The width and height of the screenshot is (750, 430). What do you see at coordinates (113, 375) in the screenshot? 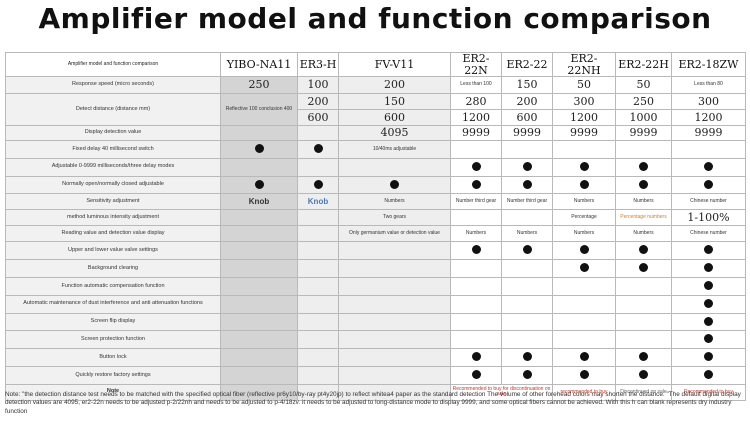
I see `row-label: Quickly restore factory settings` at bounding box center [113, 375].